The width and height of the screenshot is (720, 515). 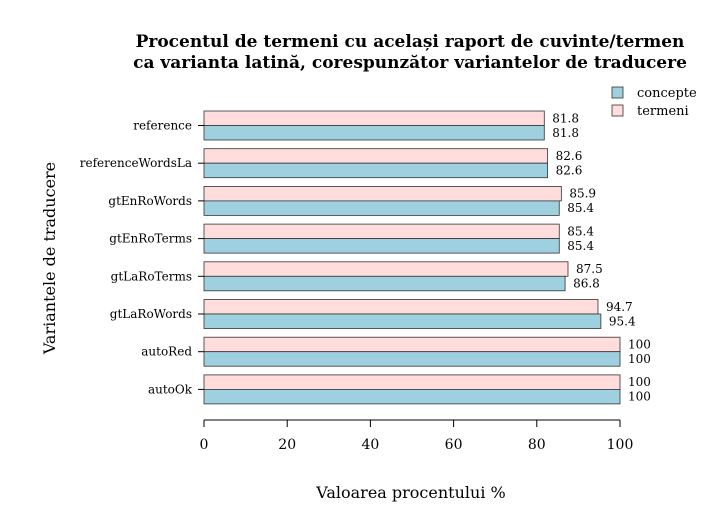 I want to click on category-label-gtEnRoTerms: gtEnRoTerms, so click(x=150, y=239).